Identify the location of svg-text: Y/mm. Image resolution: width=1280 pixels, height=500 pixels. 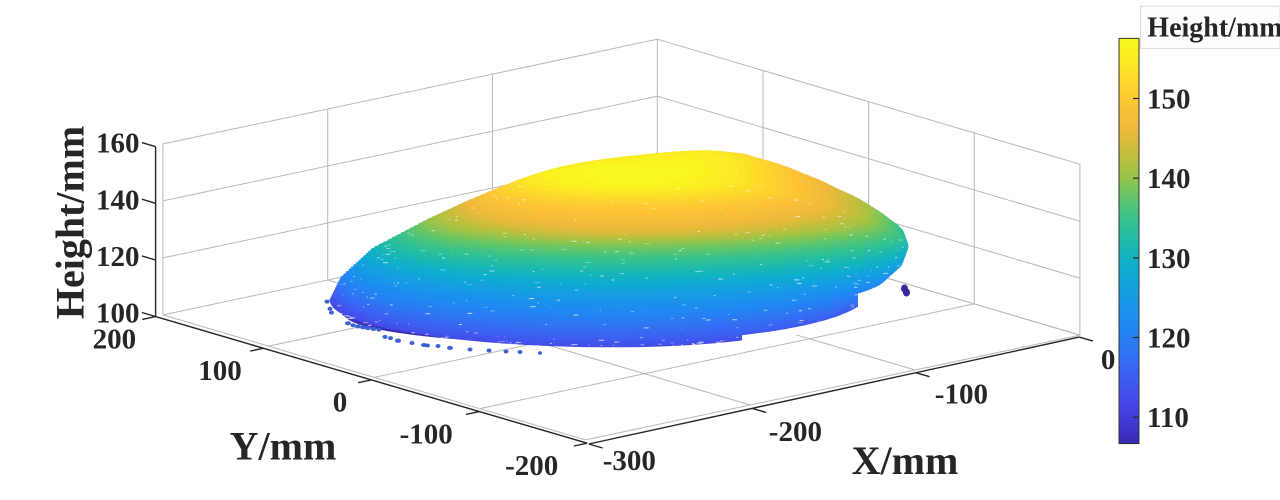
(283, 446).